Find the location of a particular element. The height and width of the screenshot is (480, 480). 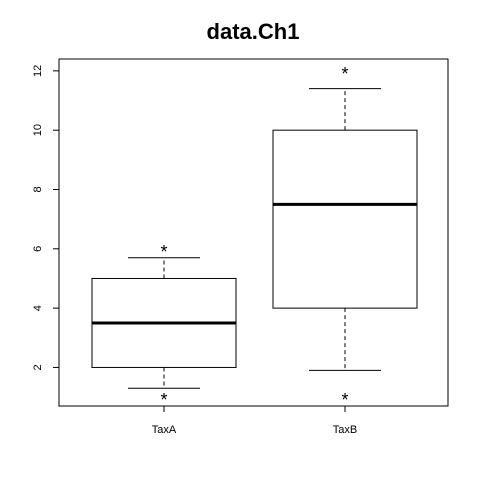

y-tick-label: 8 is located at coordinates (38, 189).